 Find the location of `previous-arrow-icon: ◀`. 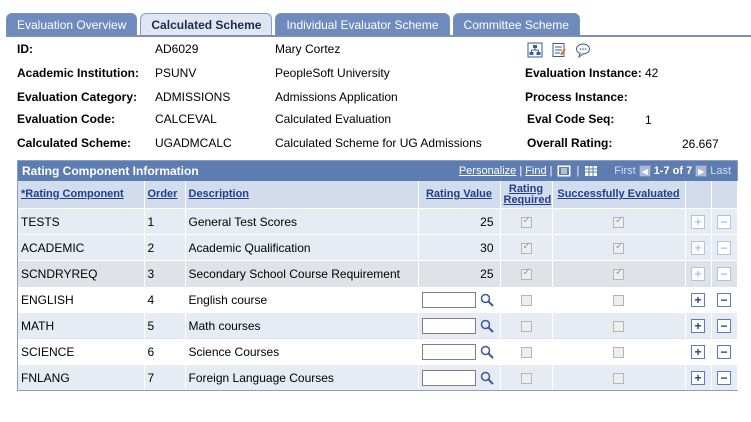

previous-arrow-icon: ◀ is located at coordinates (644, 171).